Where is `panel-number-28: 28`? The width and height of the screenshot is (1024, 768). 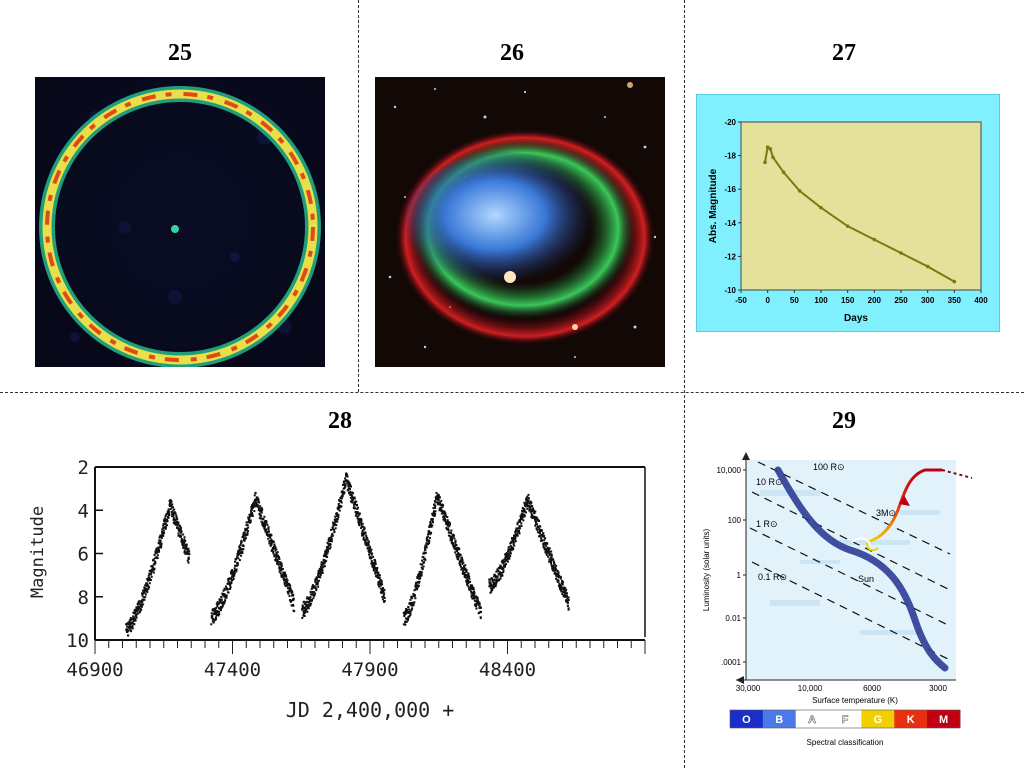 panel-number-28: 28 is located at coordinates (340, 421).